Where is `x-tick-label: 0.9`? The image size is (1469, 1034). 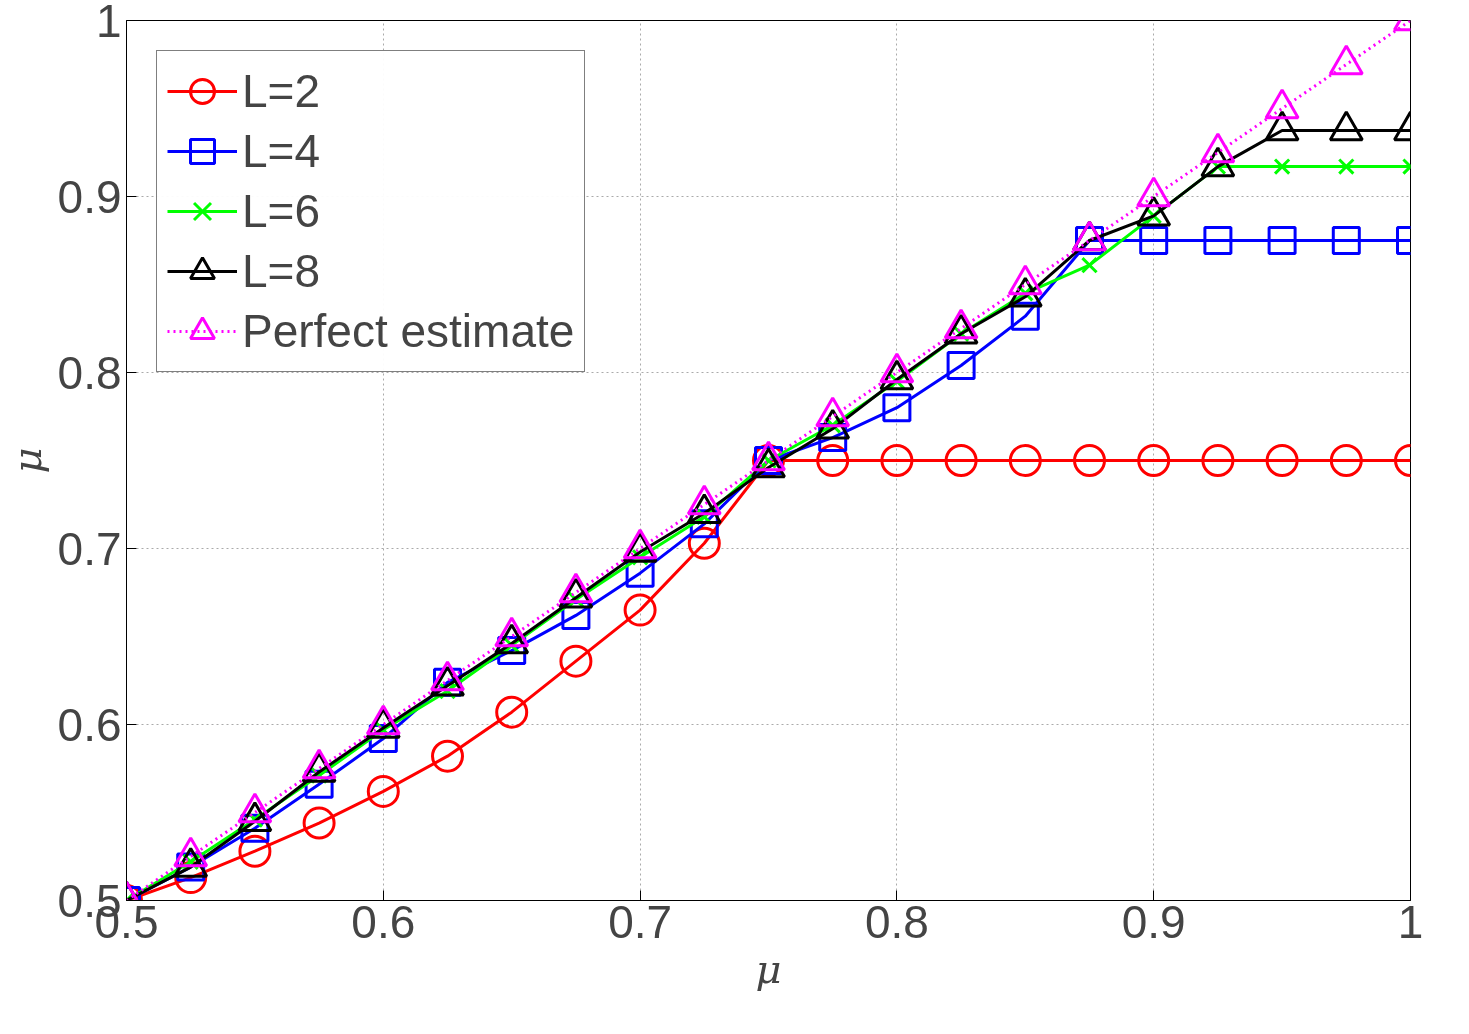 x-tick-label: 0.9 is located at coordinates (1153, 921).